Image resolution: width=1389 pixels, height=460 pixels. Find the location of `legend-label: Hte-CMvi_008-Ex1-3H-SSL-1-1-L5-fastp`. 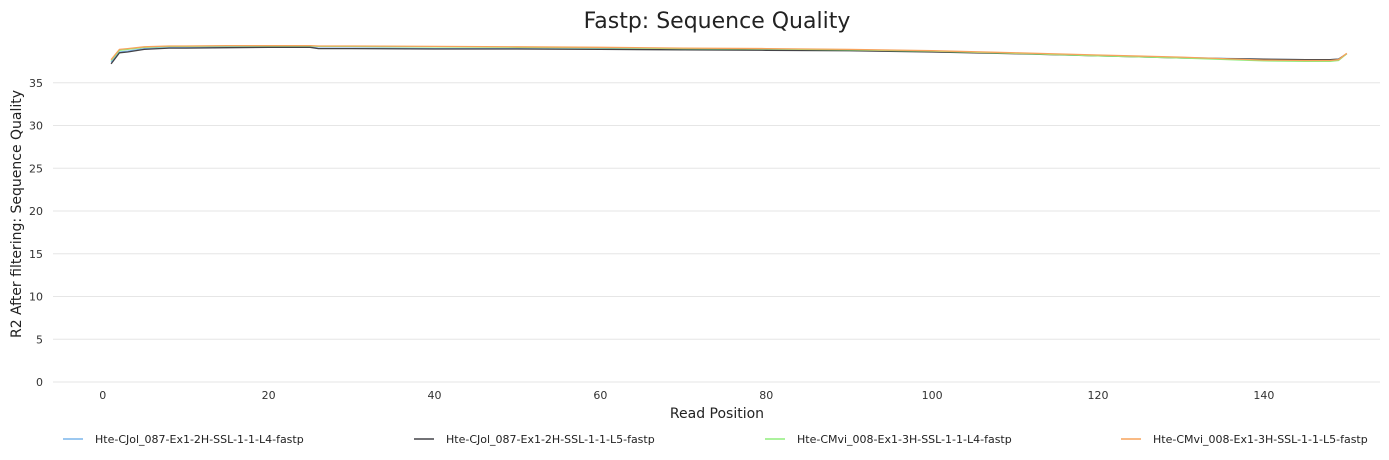

legend-label: Hte-CMvi_008-Ex1-3H-SSL-1-1-L5-fastp is located at coordinates (1260, 439).